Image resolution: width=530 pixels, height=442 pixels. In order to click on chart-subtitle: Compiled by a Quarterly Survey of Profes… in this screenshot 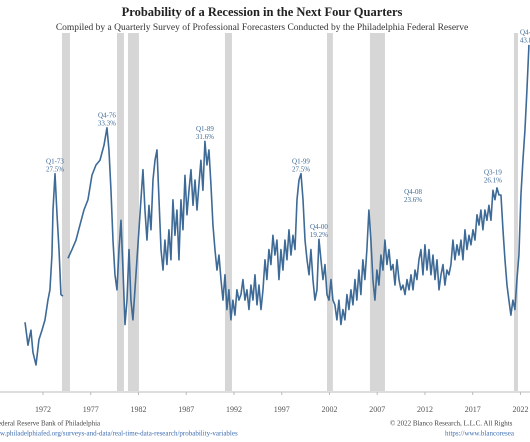, I will do `click(262, 27)`.